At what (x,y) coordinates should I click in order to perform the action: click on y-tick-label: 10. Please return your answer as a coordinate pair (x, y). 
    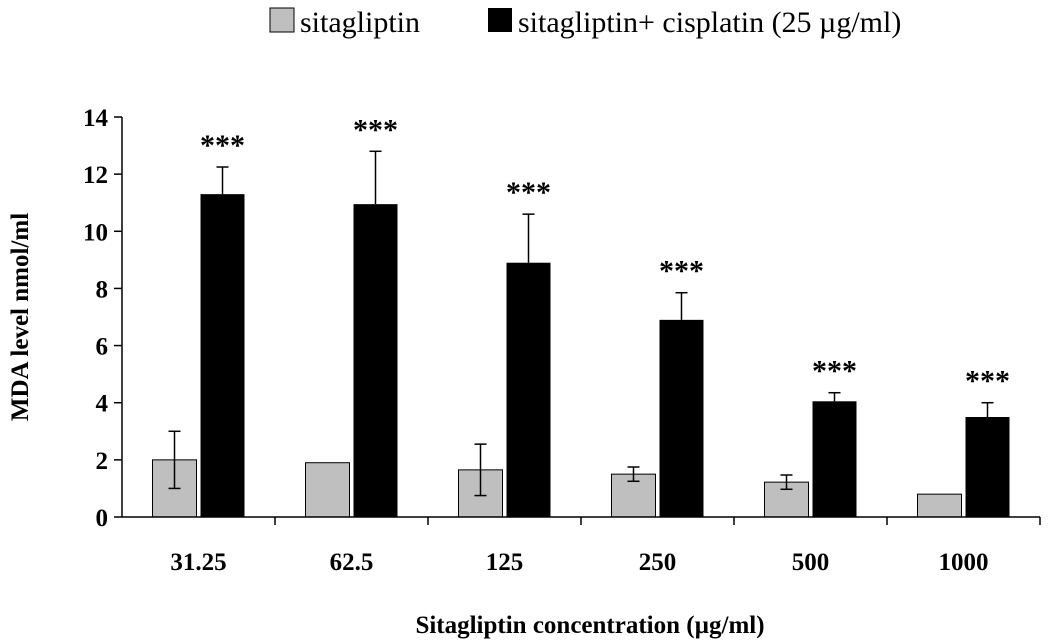
    Looking at the image, I should click on (95, 232).